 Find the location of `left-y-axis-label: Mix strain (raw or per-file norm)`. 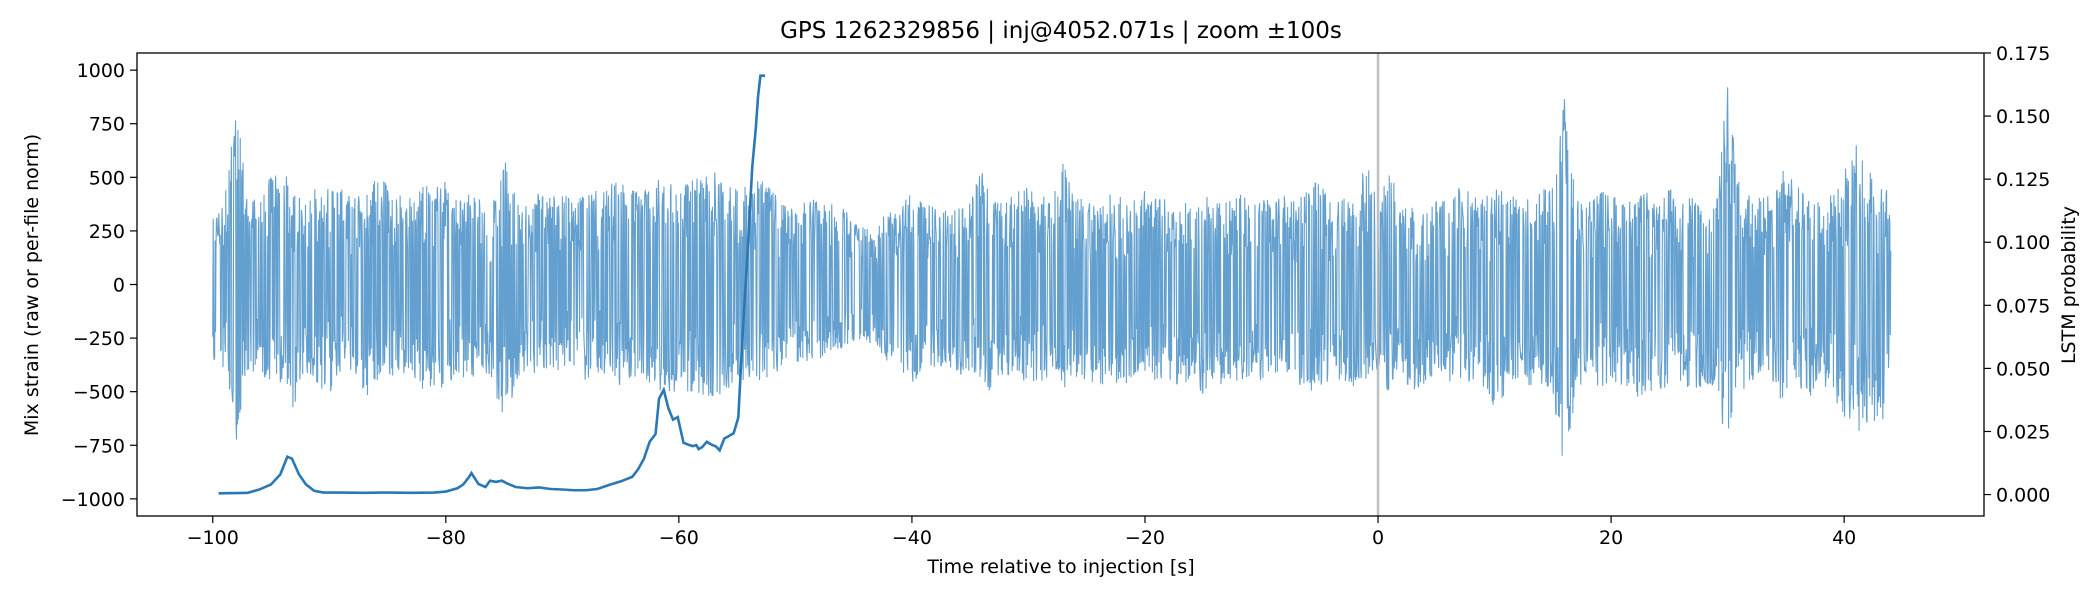

left-y-axis-label: Mix strain (raw or per-file norm) is located at coordinates (32, 285).